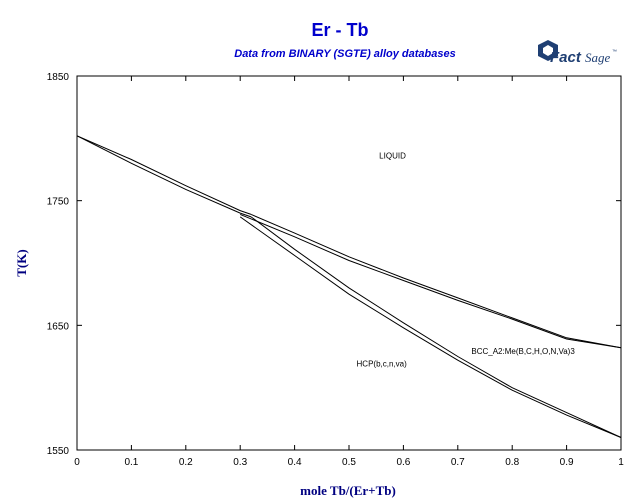 This screenshot has width=640, height=504. What do you see at coordinates (345, 54) in the screenshot?
I see `chart-subtitle: Data from BINARY (SGTE) alloy databases` at bounding box center [345, 54].